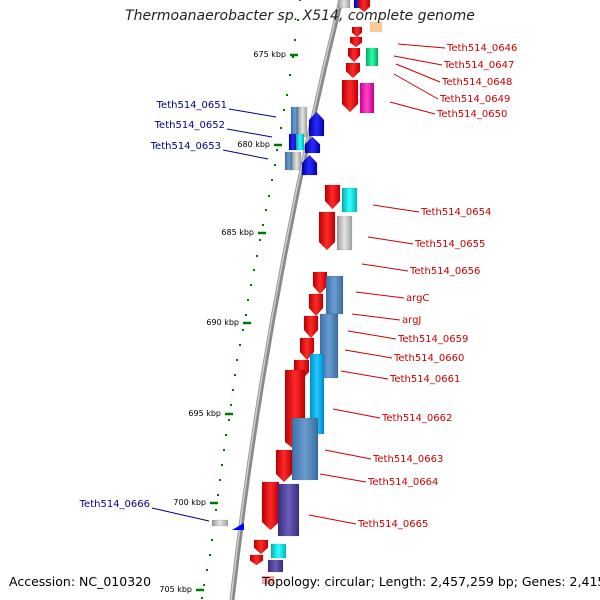 The height and width of the screenshot is (600, 600). I want to click on gene-label: argJ, so click(411, 320).